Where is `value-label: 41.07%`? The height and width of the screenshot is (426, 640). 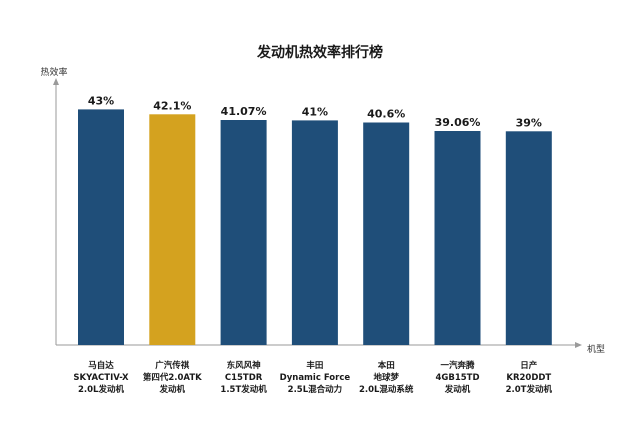
value-label: 41.07% is located at coordinates (244, 111).